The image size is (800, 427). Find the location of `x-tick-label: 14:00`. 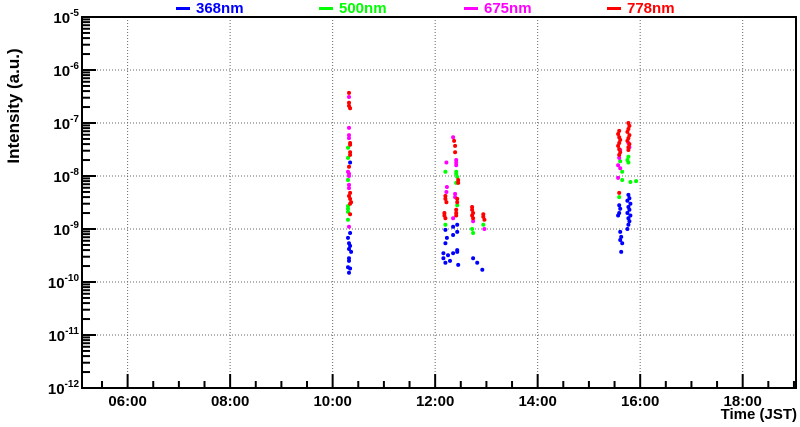

x-tick-label: 14:00 is located at coordinates (537, 401).